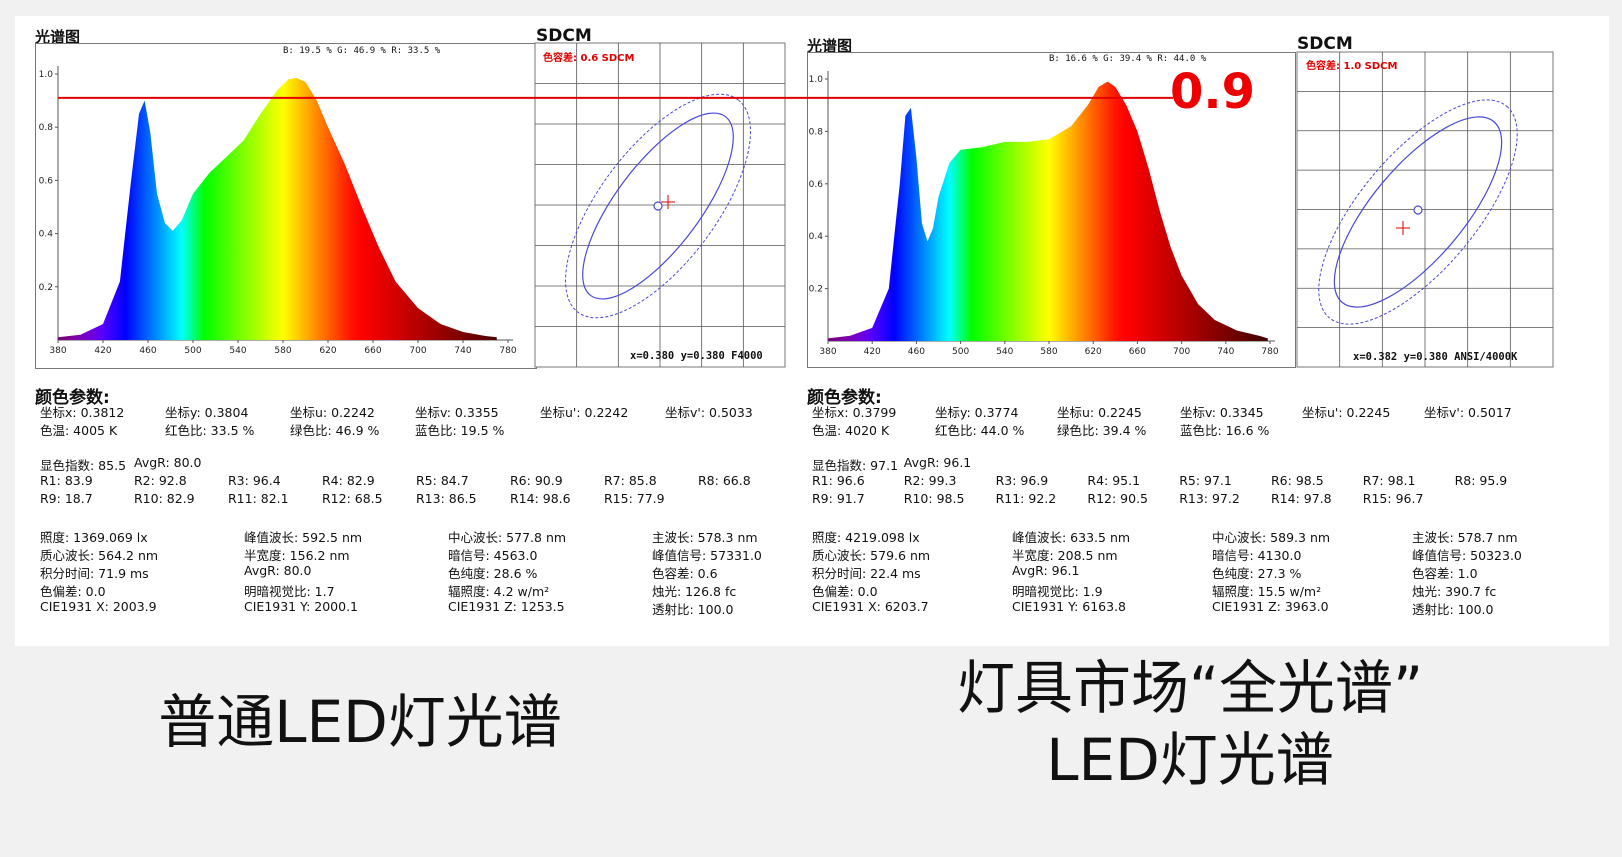 The width and height of the screenshot is (1622, 857). I want to click on cri-r-value: R4: 82.9, so click(348, 480).